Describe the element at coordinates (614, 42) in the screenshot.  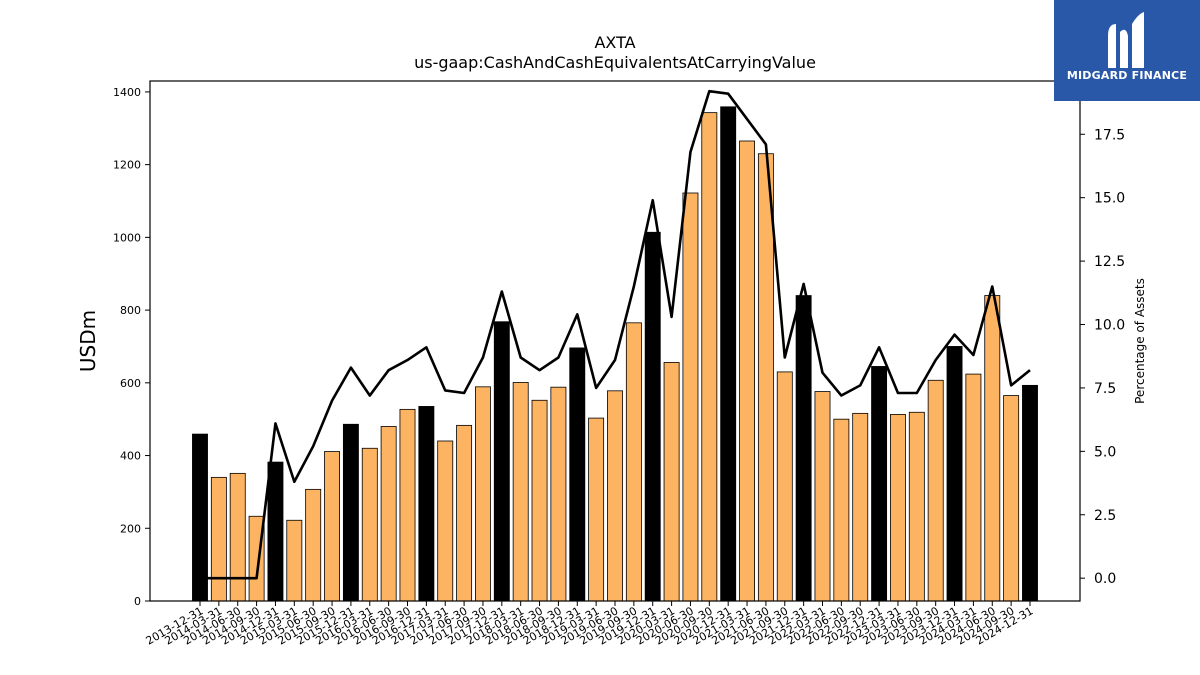
I see `chart-title: AXTA` at that location.